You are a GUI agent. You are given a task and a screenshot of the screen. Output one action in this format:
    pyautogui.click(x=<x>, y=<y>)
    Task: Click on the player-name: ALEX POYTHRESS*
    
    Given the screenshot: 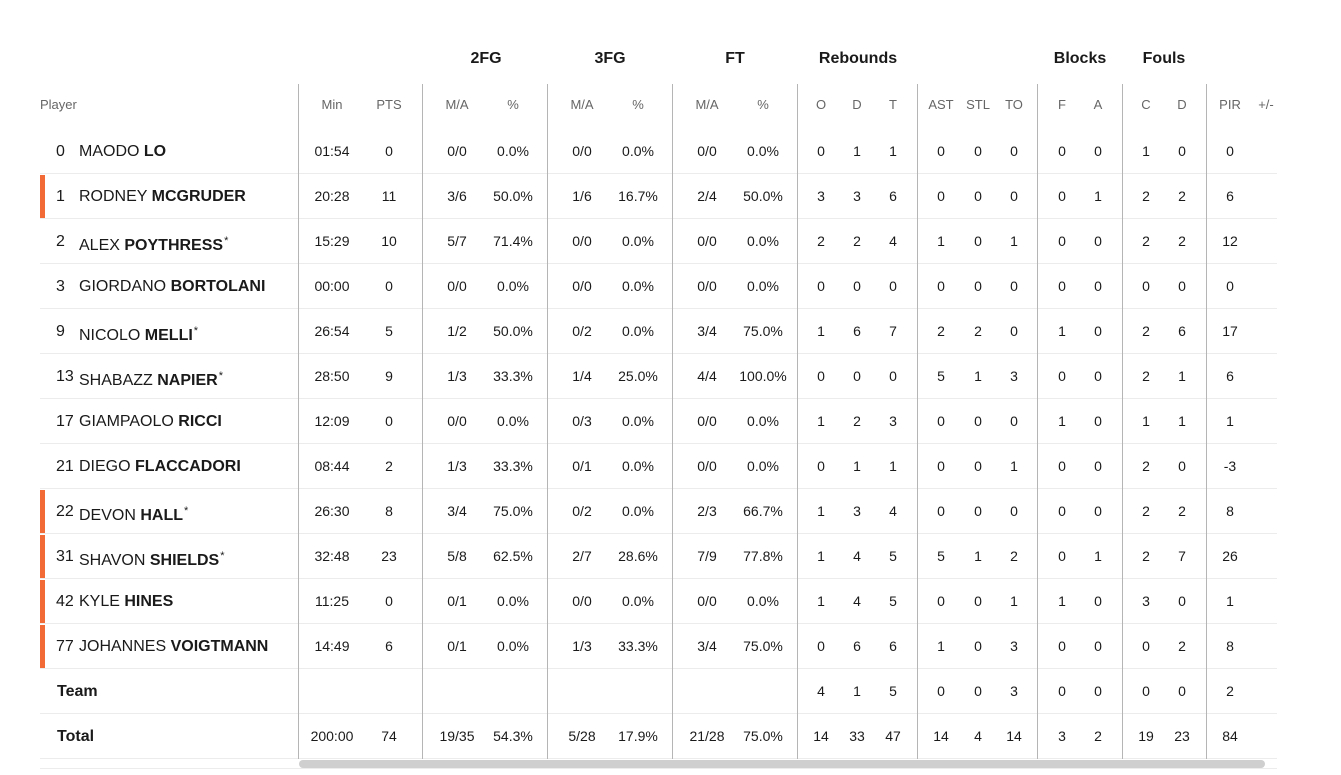 What is the action you would take?
    pyautogui.click(x=153, y=243)
    